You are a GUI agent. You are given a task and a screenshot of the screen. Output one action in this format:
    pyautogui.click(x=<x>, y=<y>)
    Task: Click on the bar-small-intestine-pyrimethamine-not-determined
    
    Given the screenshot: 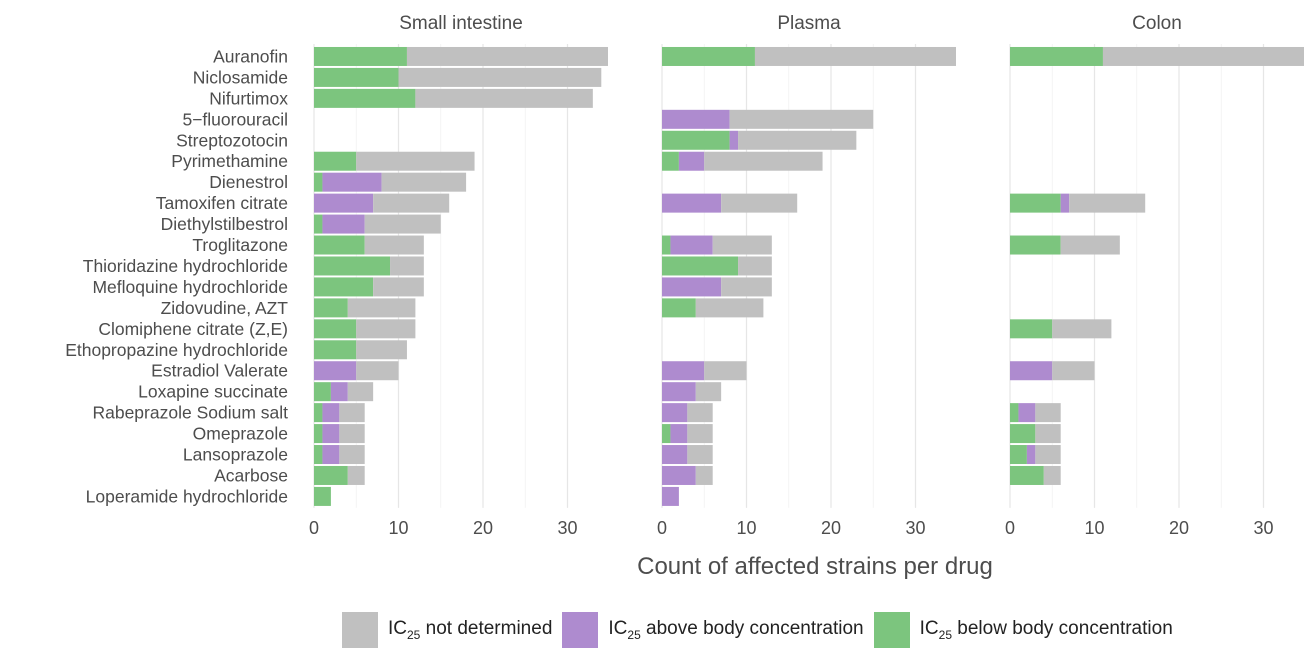 What is the action you would take?
    pyautogui.click(x=415, y=161)
    